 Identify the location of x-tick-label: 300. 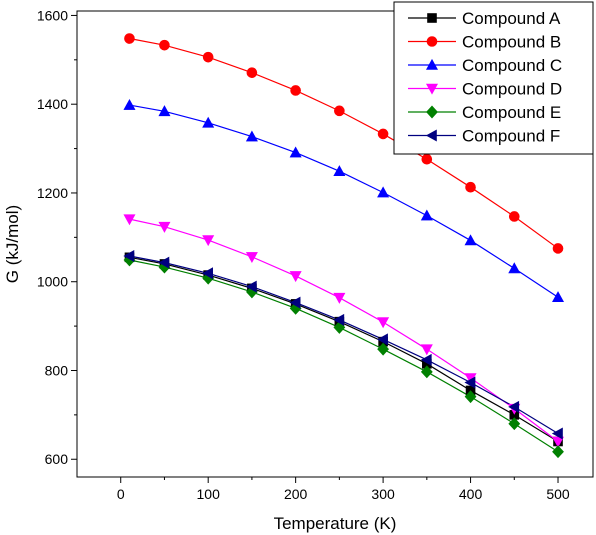
(383, 494).